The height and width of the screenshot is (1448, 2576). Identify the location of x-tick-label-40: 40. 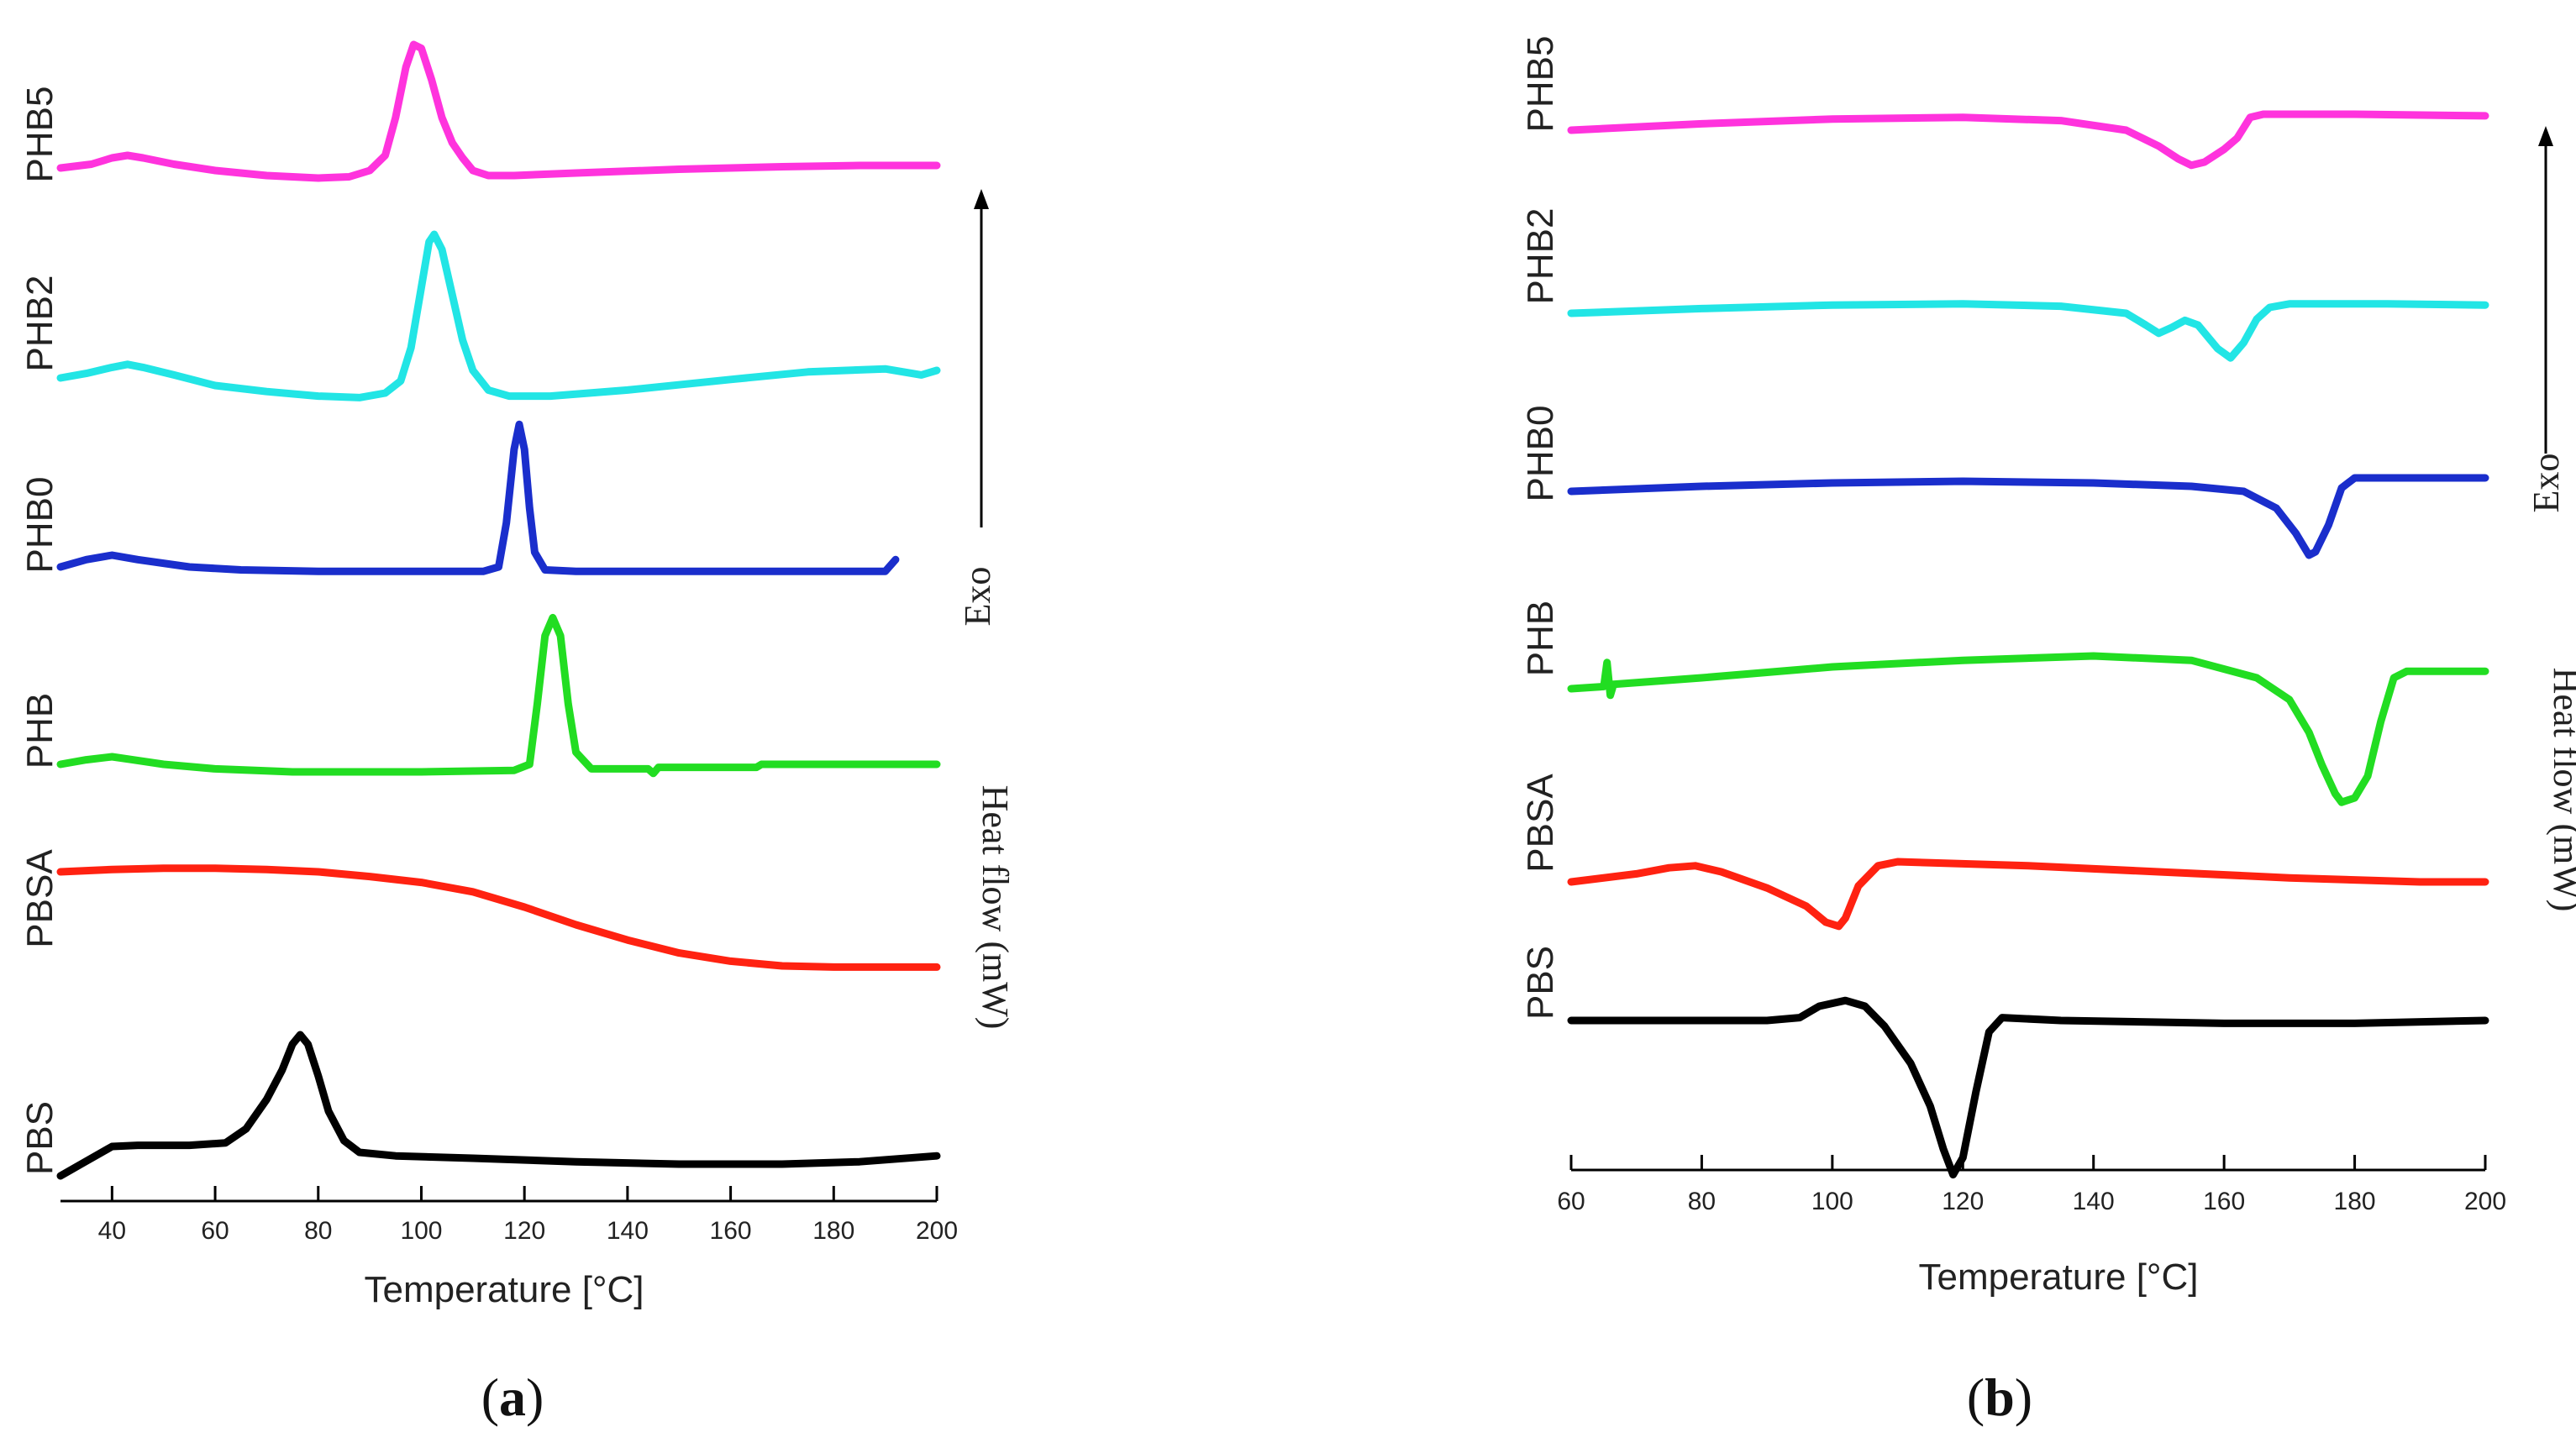
(112, 1231).